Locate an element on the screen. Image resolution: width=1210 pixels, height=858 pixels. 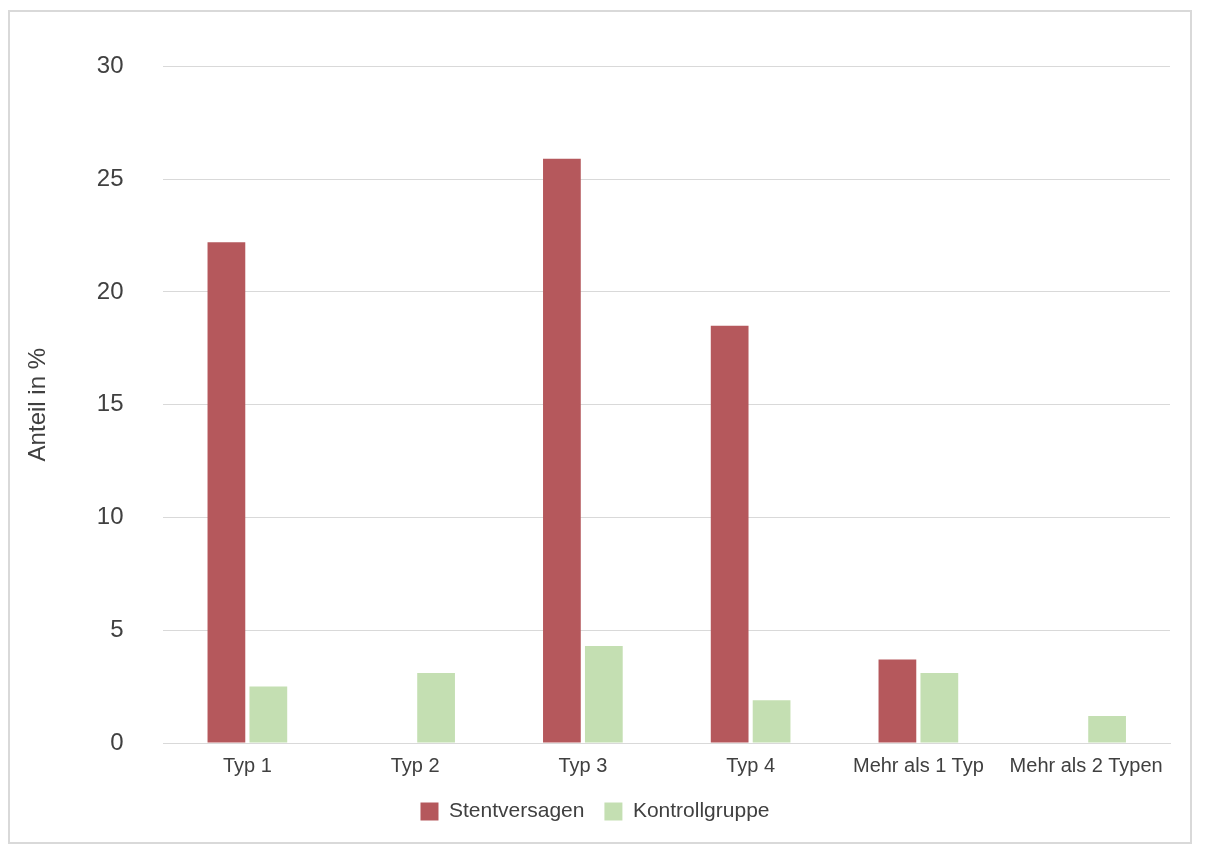
legend-label: Kontrollgruppe is located at coordinates (701, 810).